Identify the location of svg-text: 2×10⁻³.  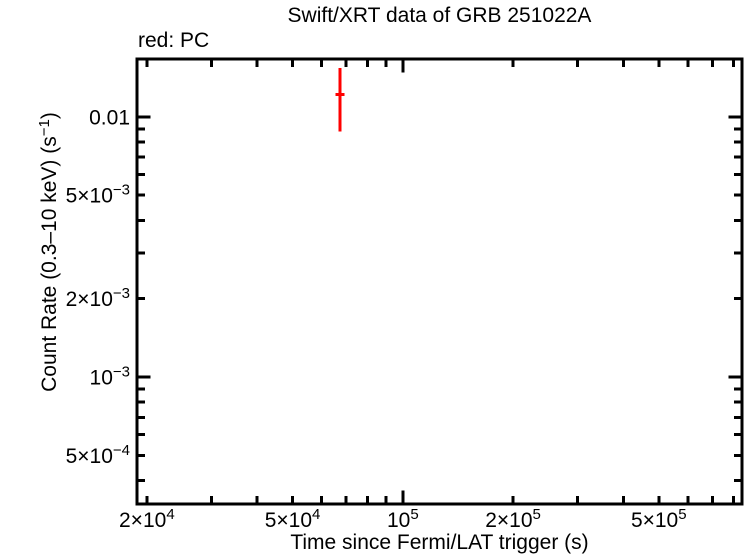
(98, 298).